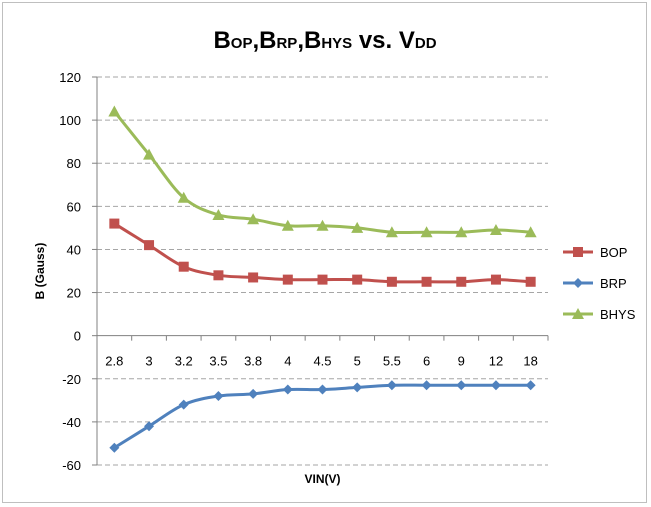 The image size is (651, 507). Describe the element at coordinates (578, 252) in the screenshot. I see `legend-marker-bop` at that location.